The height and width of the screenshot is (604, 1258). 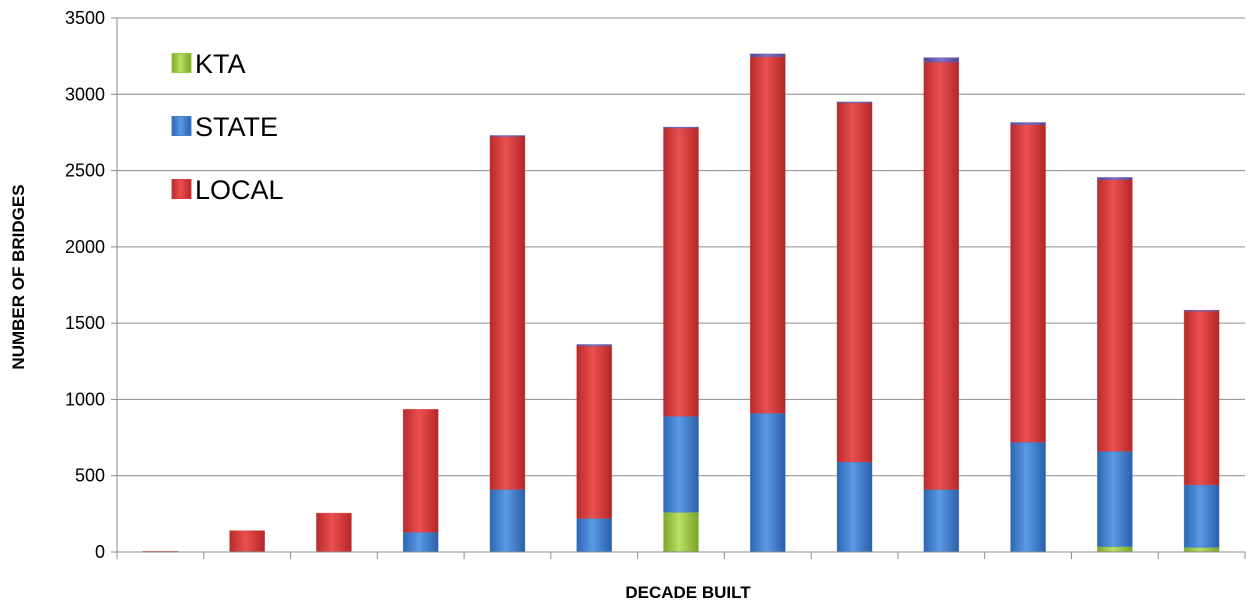 I want to click on y-tick-label: 1500, so click(x=85, y=323).